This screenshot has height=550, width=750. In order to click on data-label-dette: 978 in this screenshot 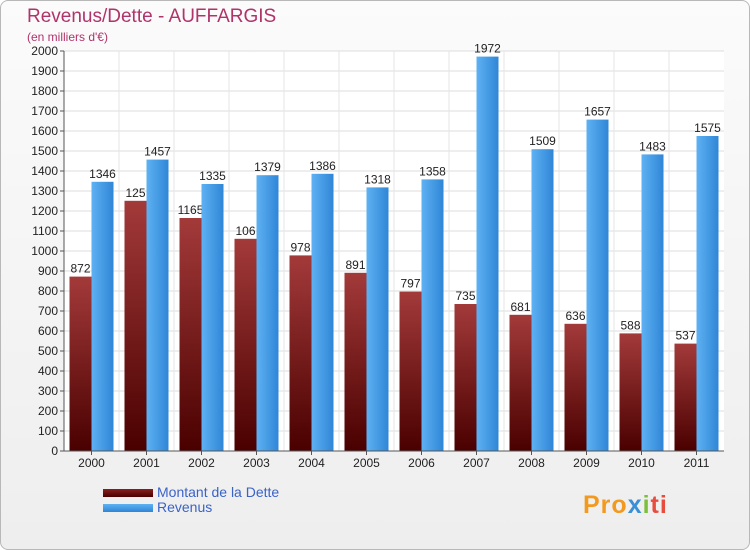, I will do `click(300, 247)`.